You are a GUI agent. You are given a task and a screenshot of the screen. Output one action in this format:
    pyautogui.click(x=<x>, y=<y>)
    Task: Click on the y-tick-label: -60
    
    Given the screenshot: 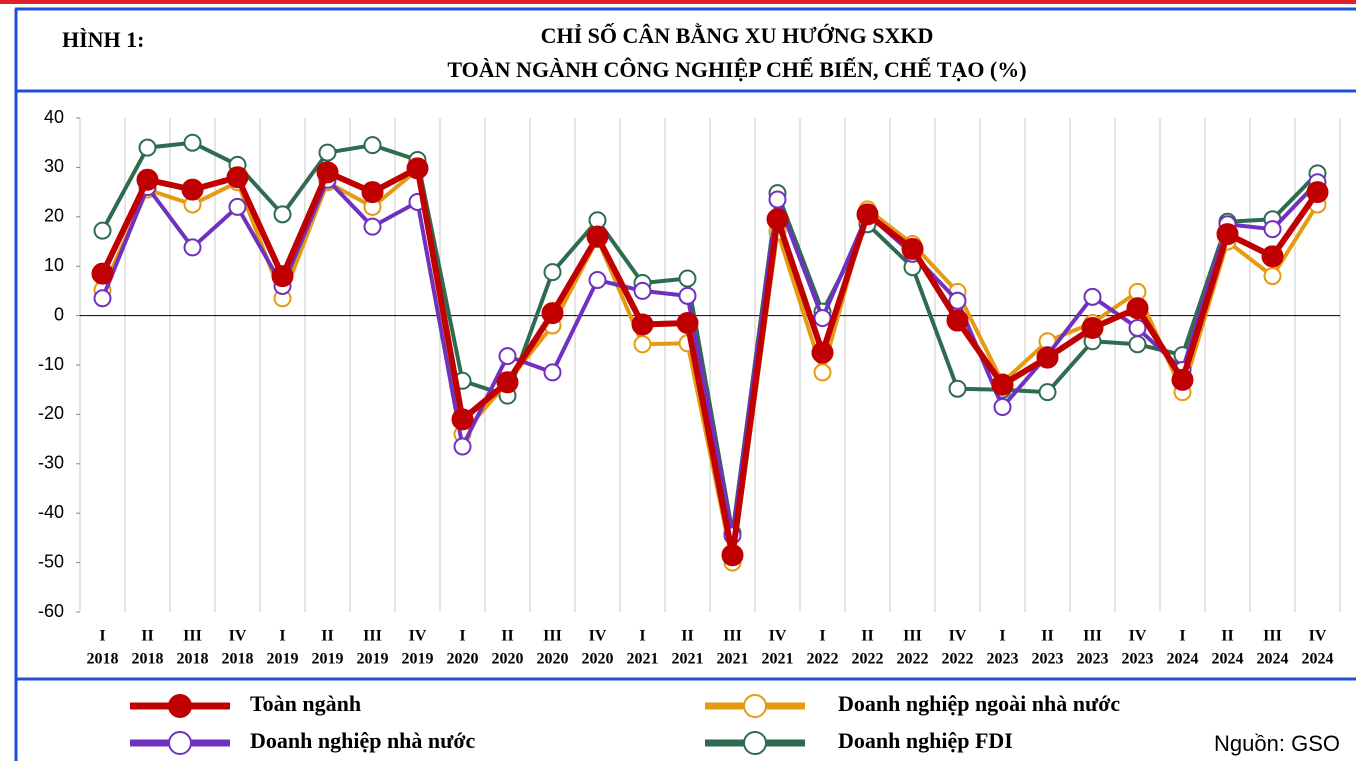 What is the action you would take?
    pyautogui.click(x=51, y=611)
    